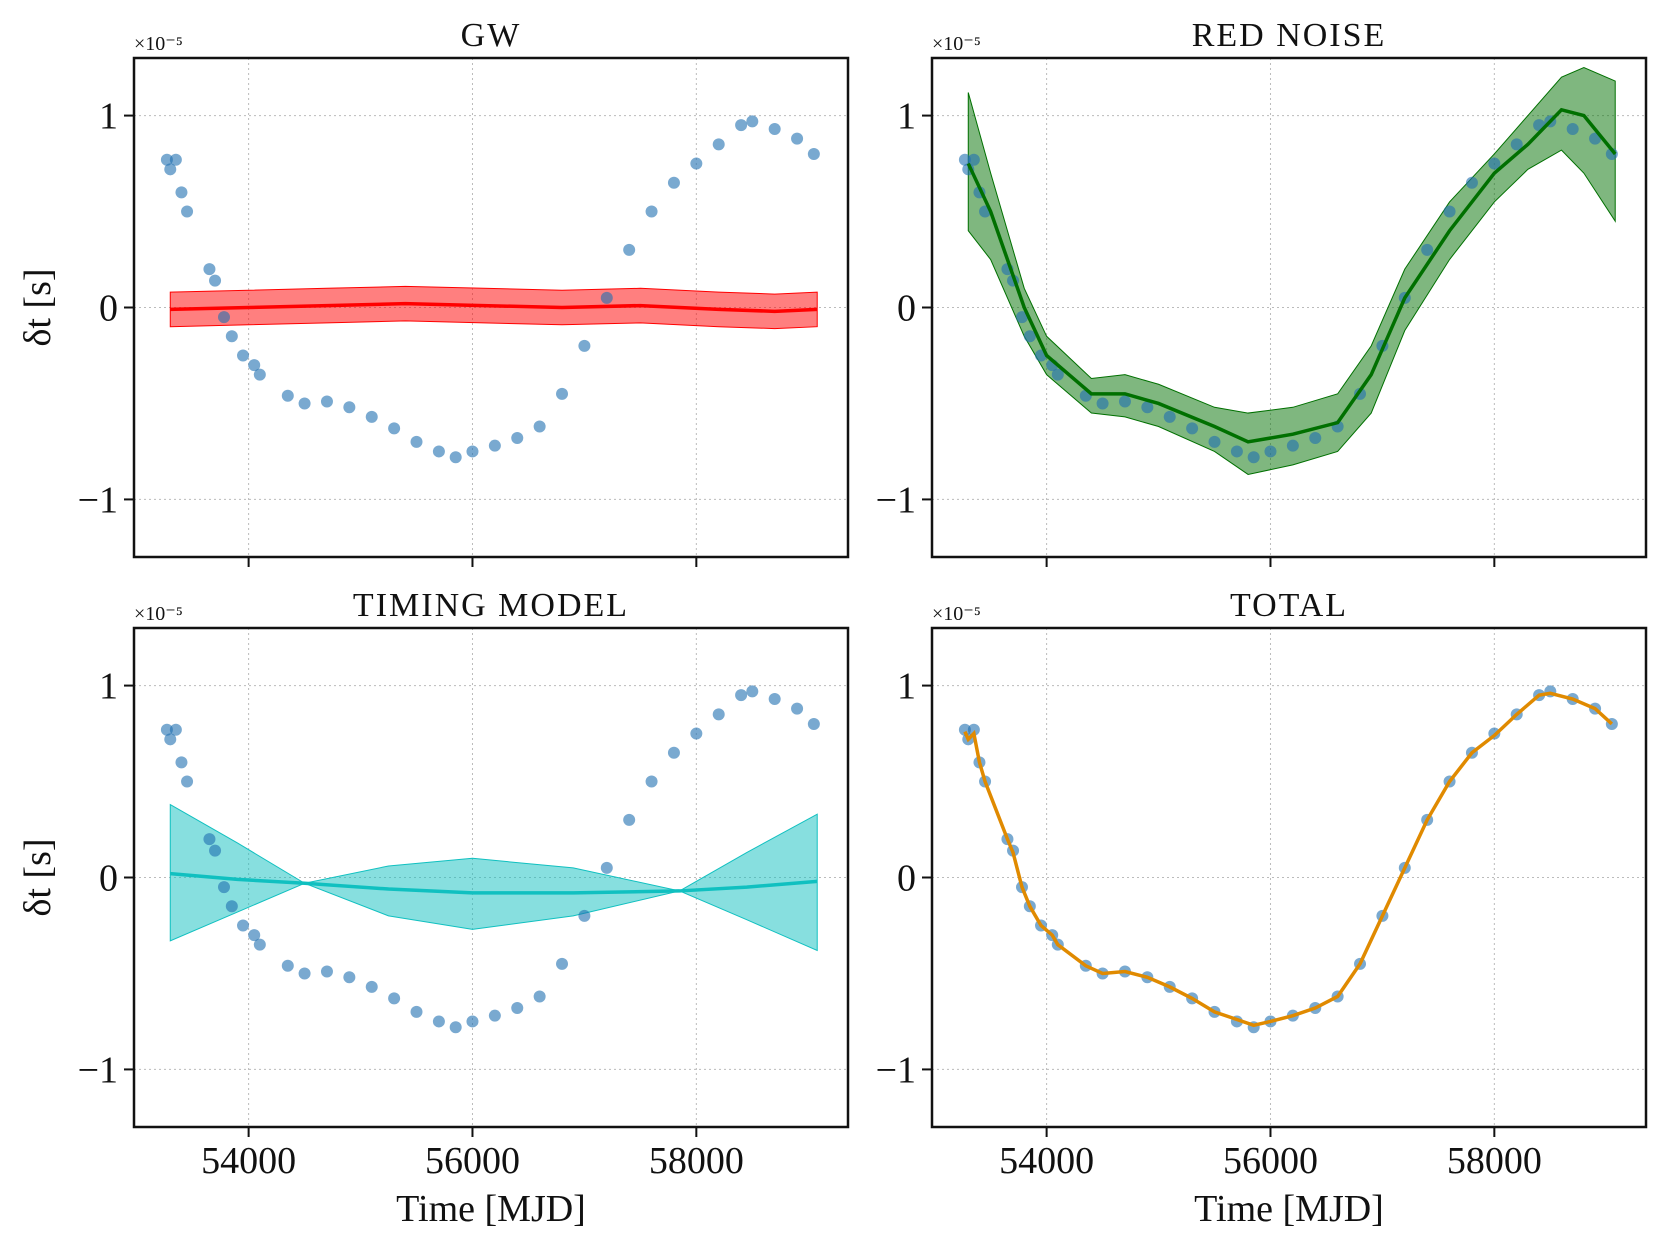 Image resolution: width=1661 pixels, height=1251 pixels. I want to click on uncertainty-band, so click(1291, 271).